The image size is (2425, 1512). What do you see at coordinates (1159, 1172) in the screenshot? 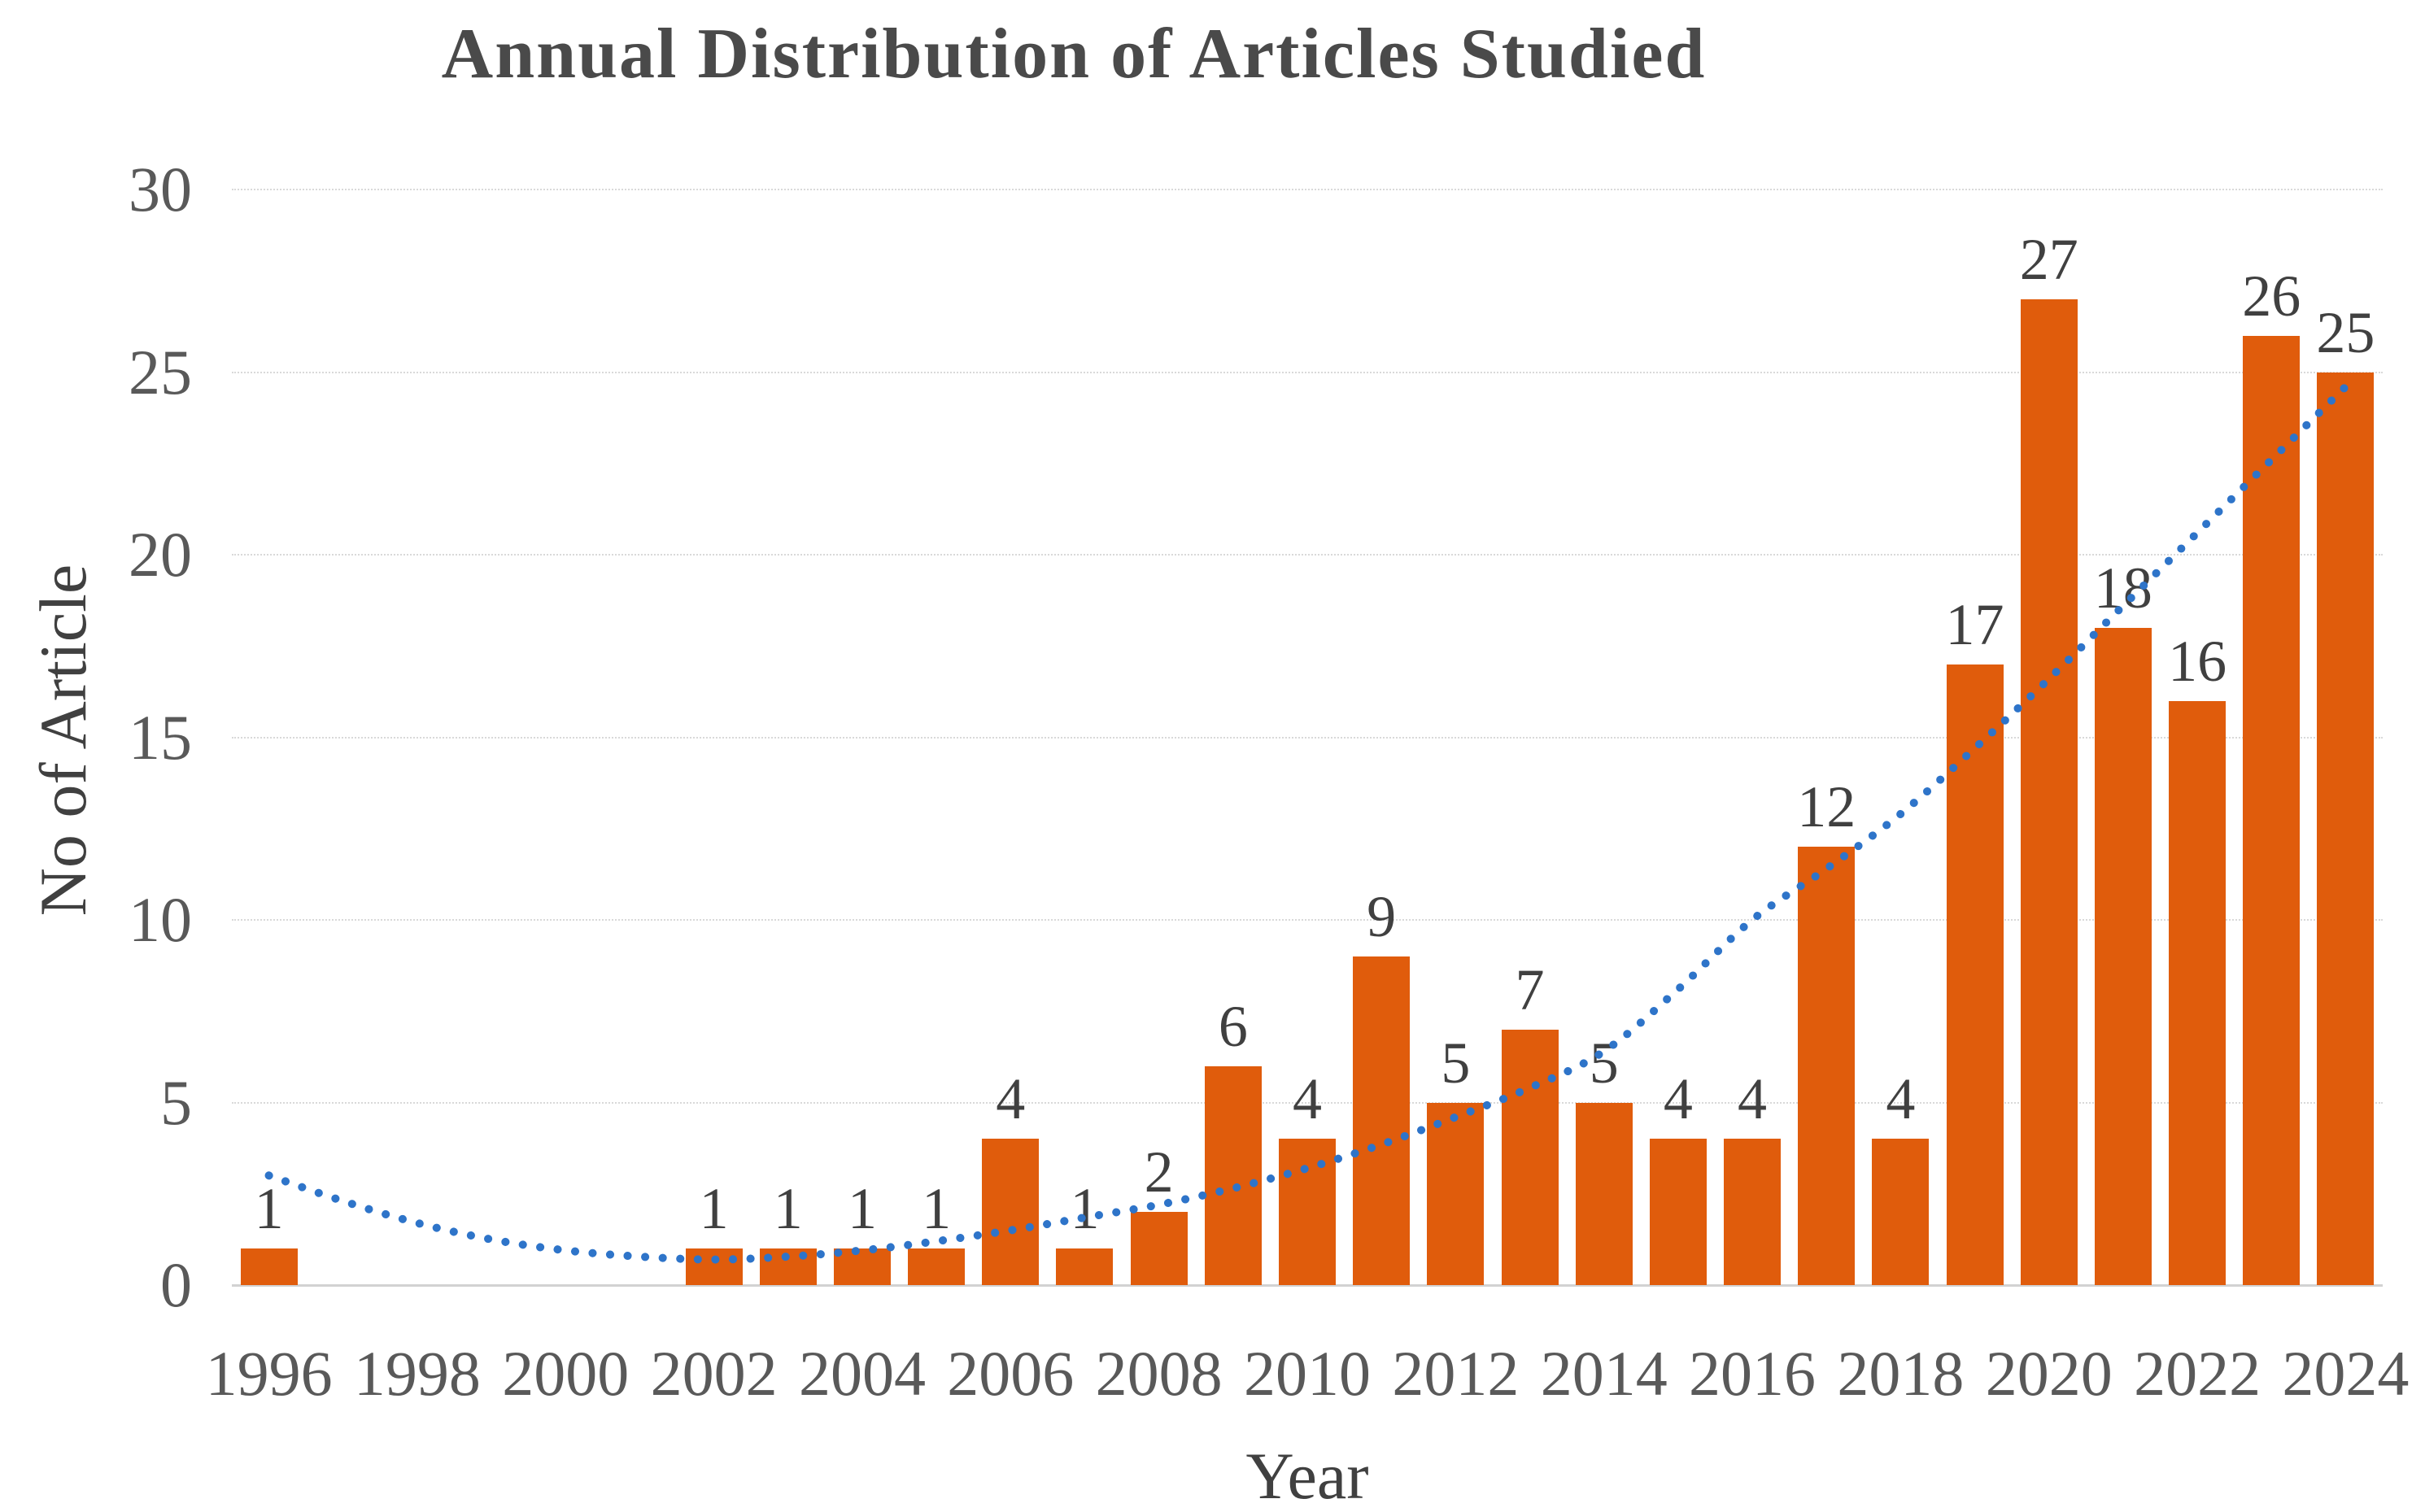
I see `bar-value-label: 2` at bounding box center [1159, 1172].